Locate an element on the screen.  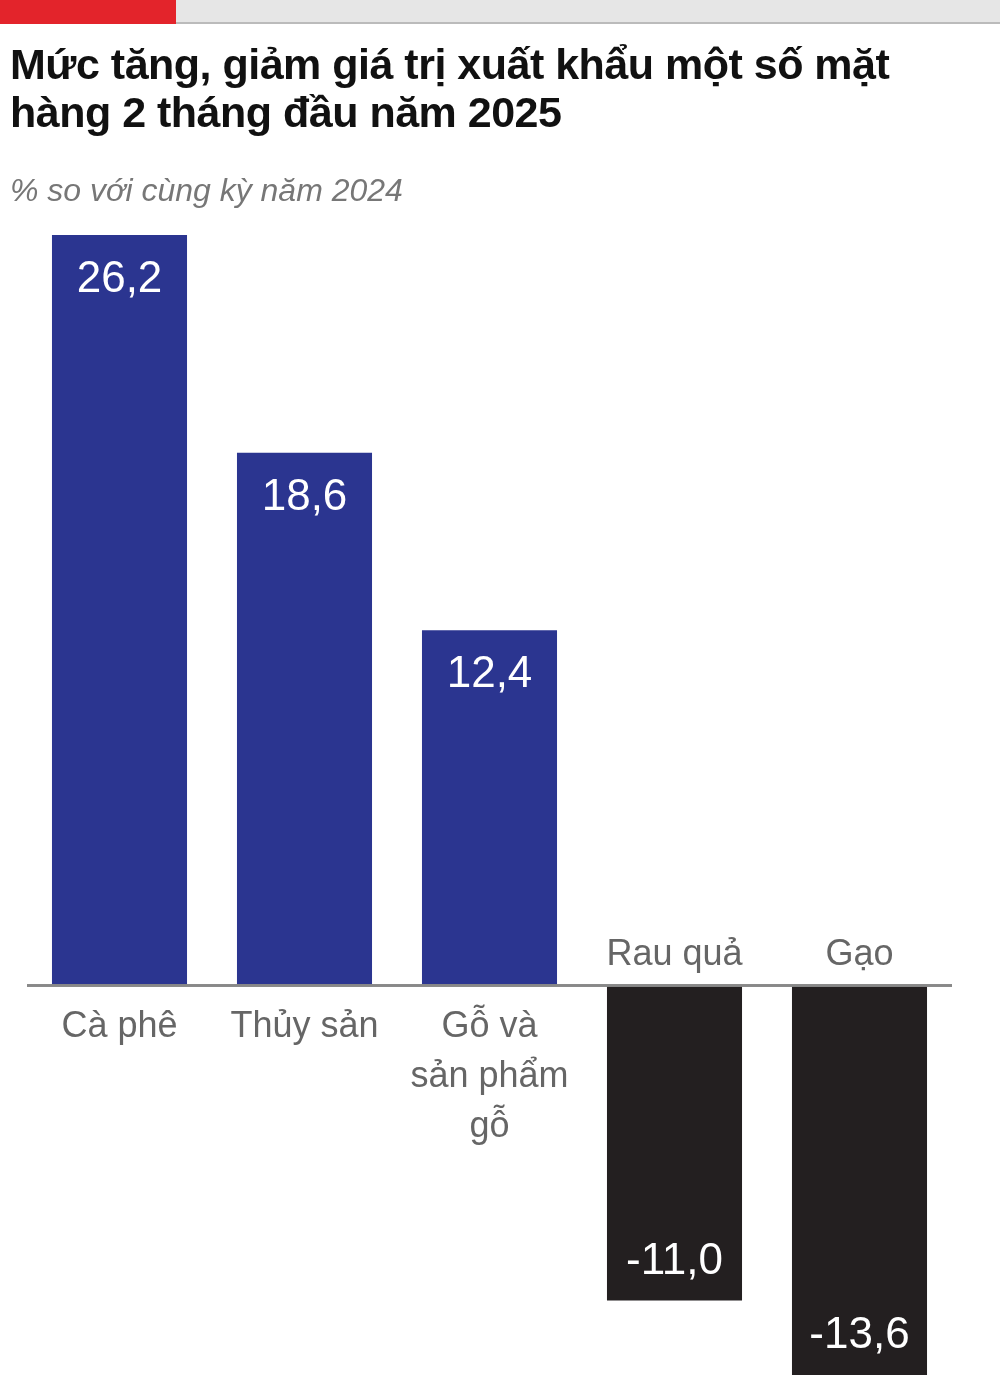
x-tick-label: Rau quả is located at coordinates (675, 953).